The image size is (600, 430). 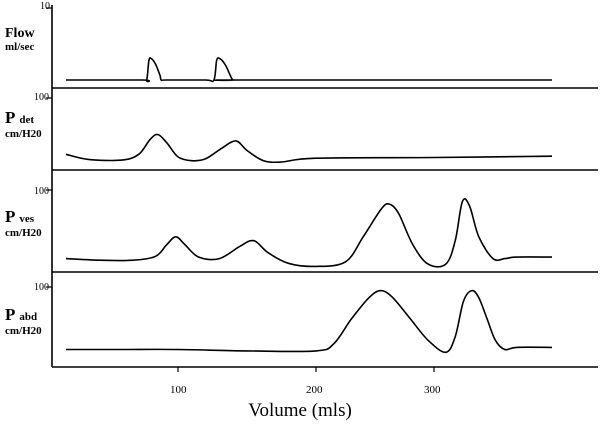 I want to click on pabd-unit: cm/H20, so click(x=23, y=330).